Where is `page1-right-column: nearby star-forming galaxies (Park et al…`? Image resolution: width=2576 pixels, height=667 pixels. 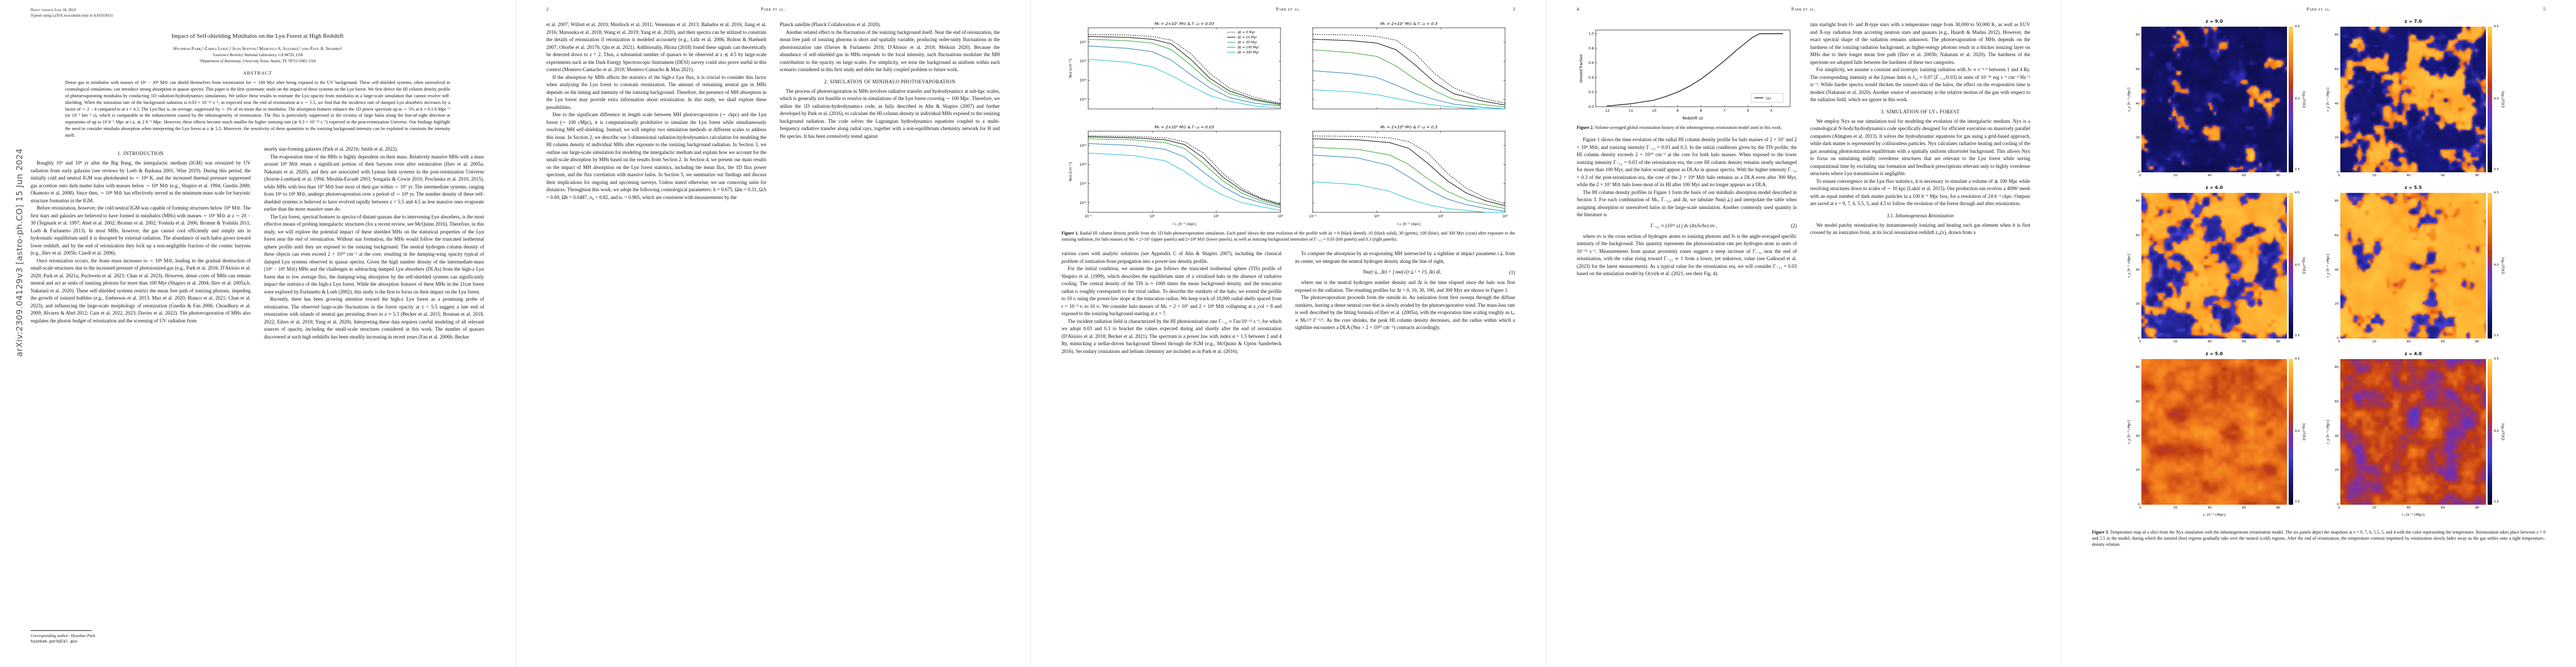 page1-right-column: nearby star-forming galaxies (Park et al… is located at coordinates (374, 243).